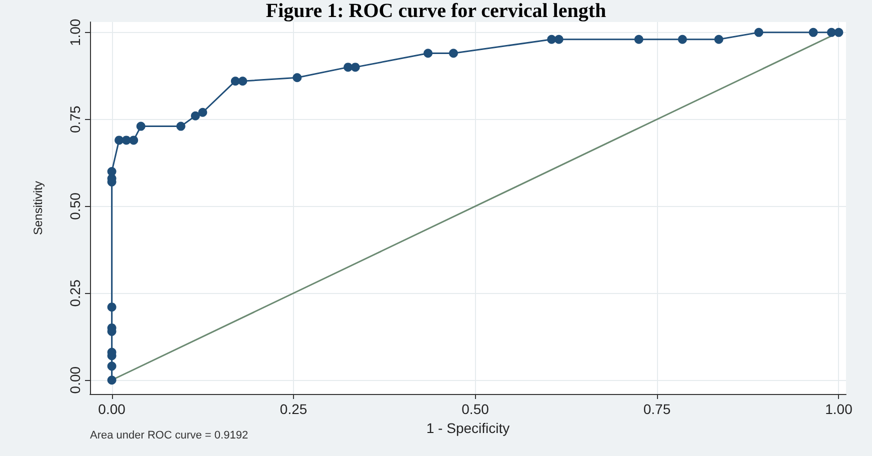 The width and height of the screenshot is (872, 456). I want to click on y-tick-label: 0.25, so click(75, 293).